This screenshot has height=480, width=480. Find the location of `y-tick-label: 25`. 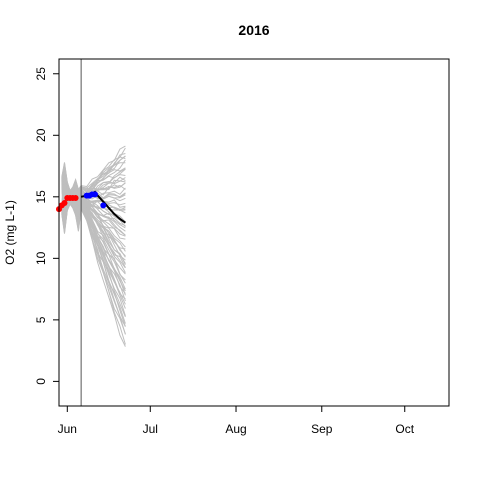

y-tick-label: 25 is located at coordinates (41, 74).